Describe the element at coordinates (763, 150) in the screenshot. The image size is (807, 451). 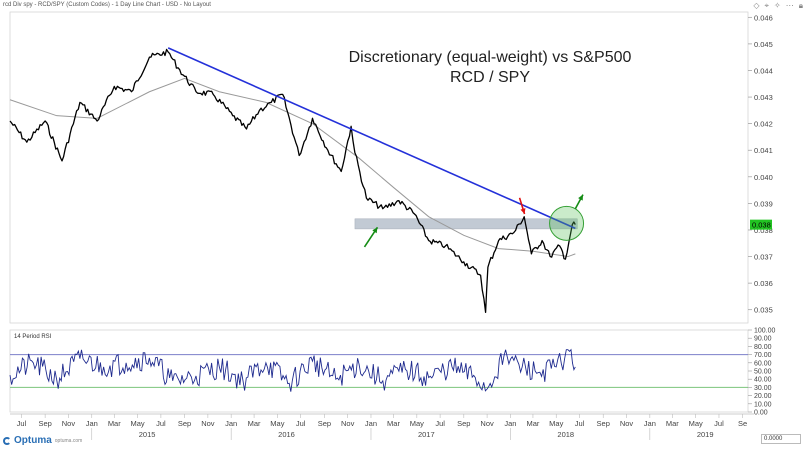
I see `price-y-tick-label: 0.041` at that location.